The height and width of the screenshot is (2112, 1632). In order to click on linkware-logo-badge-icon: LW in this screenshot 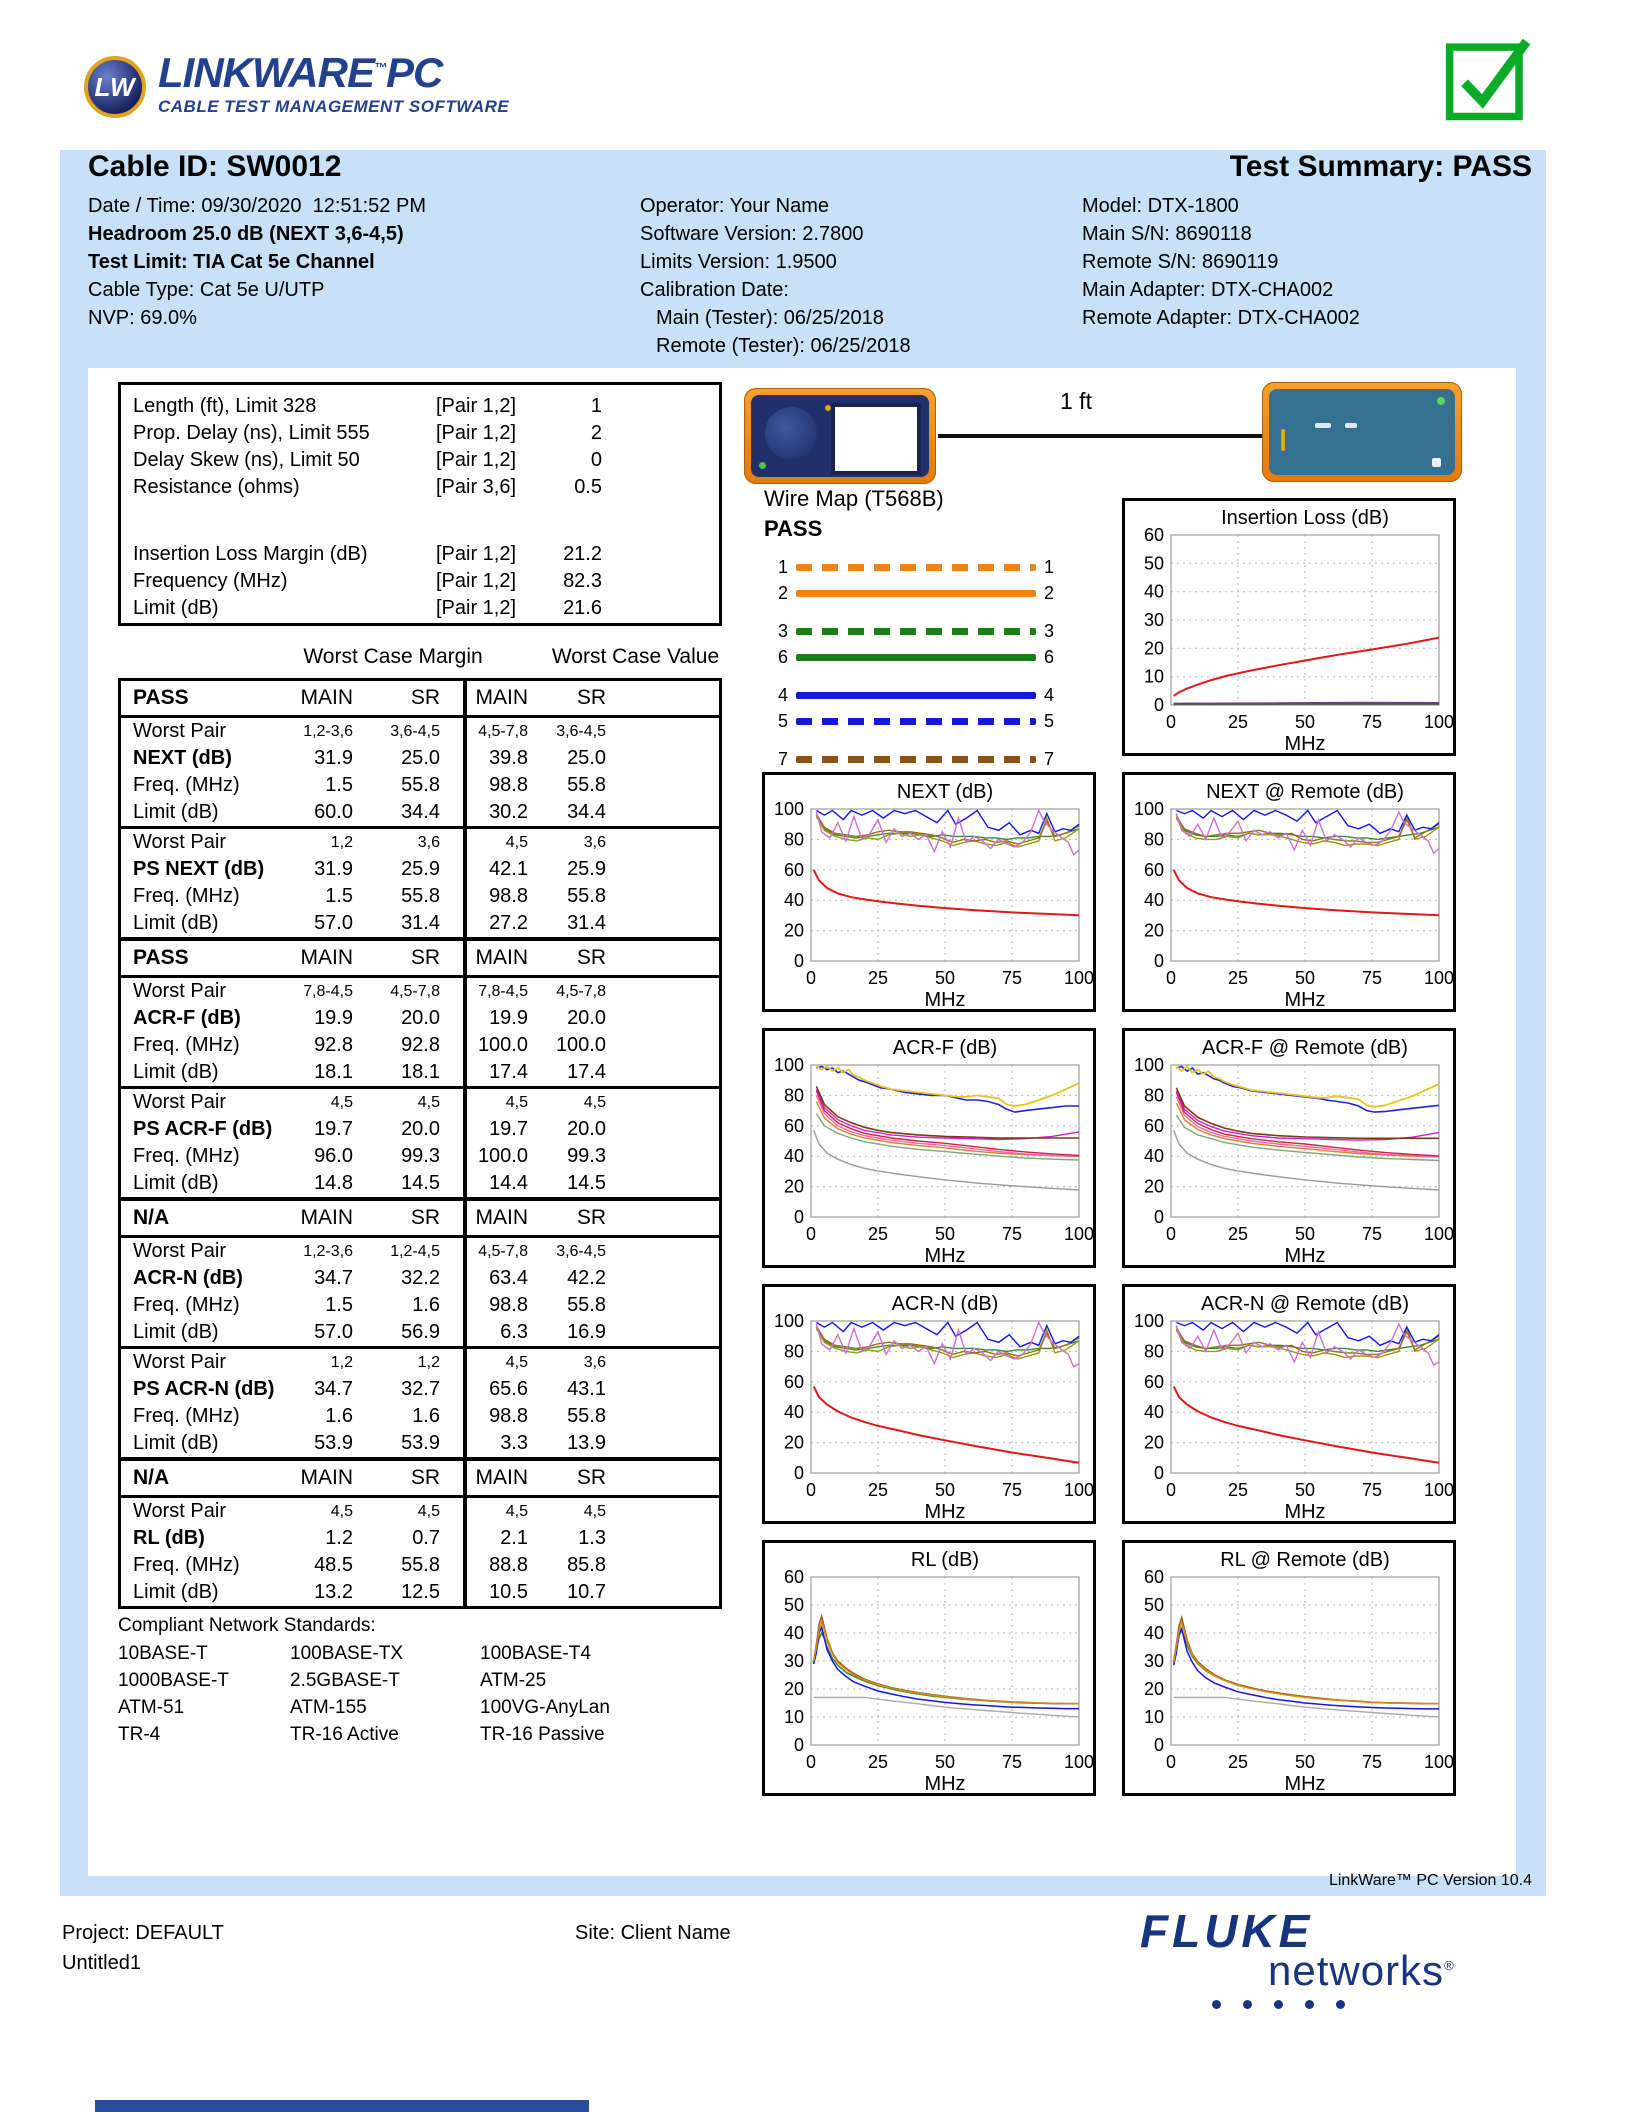, I will do `click(115, 87)`.